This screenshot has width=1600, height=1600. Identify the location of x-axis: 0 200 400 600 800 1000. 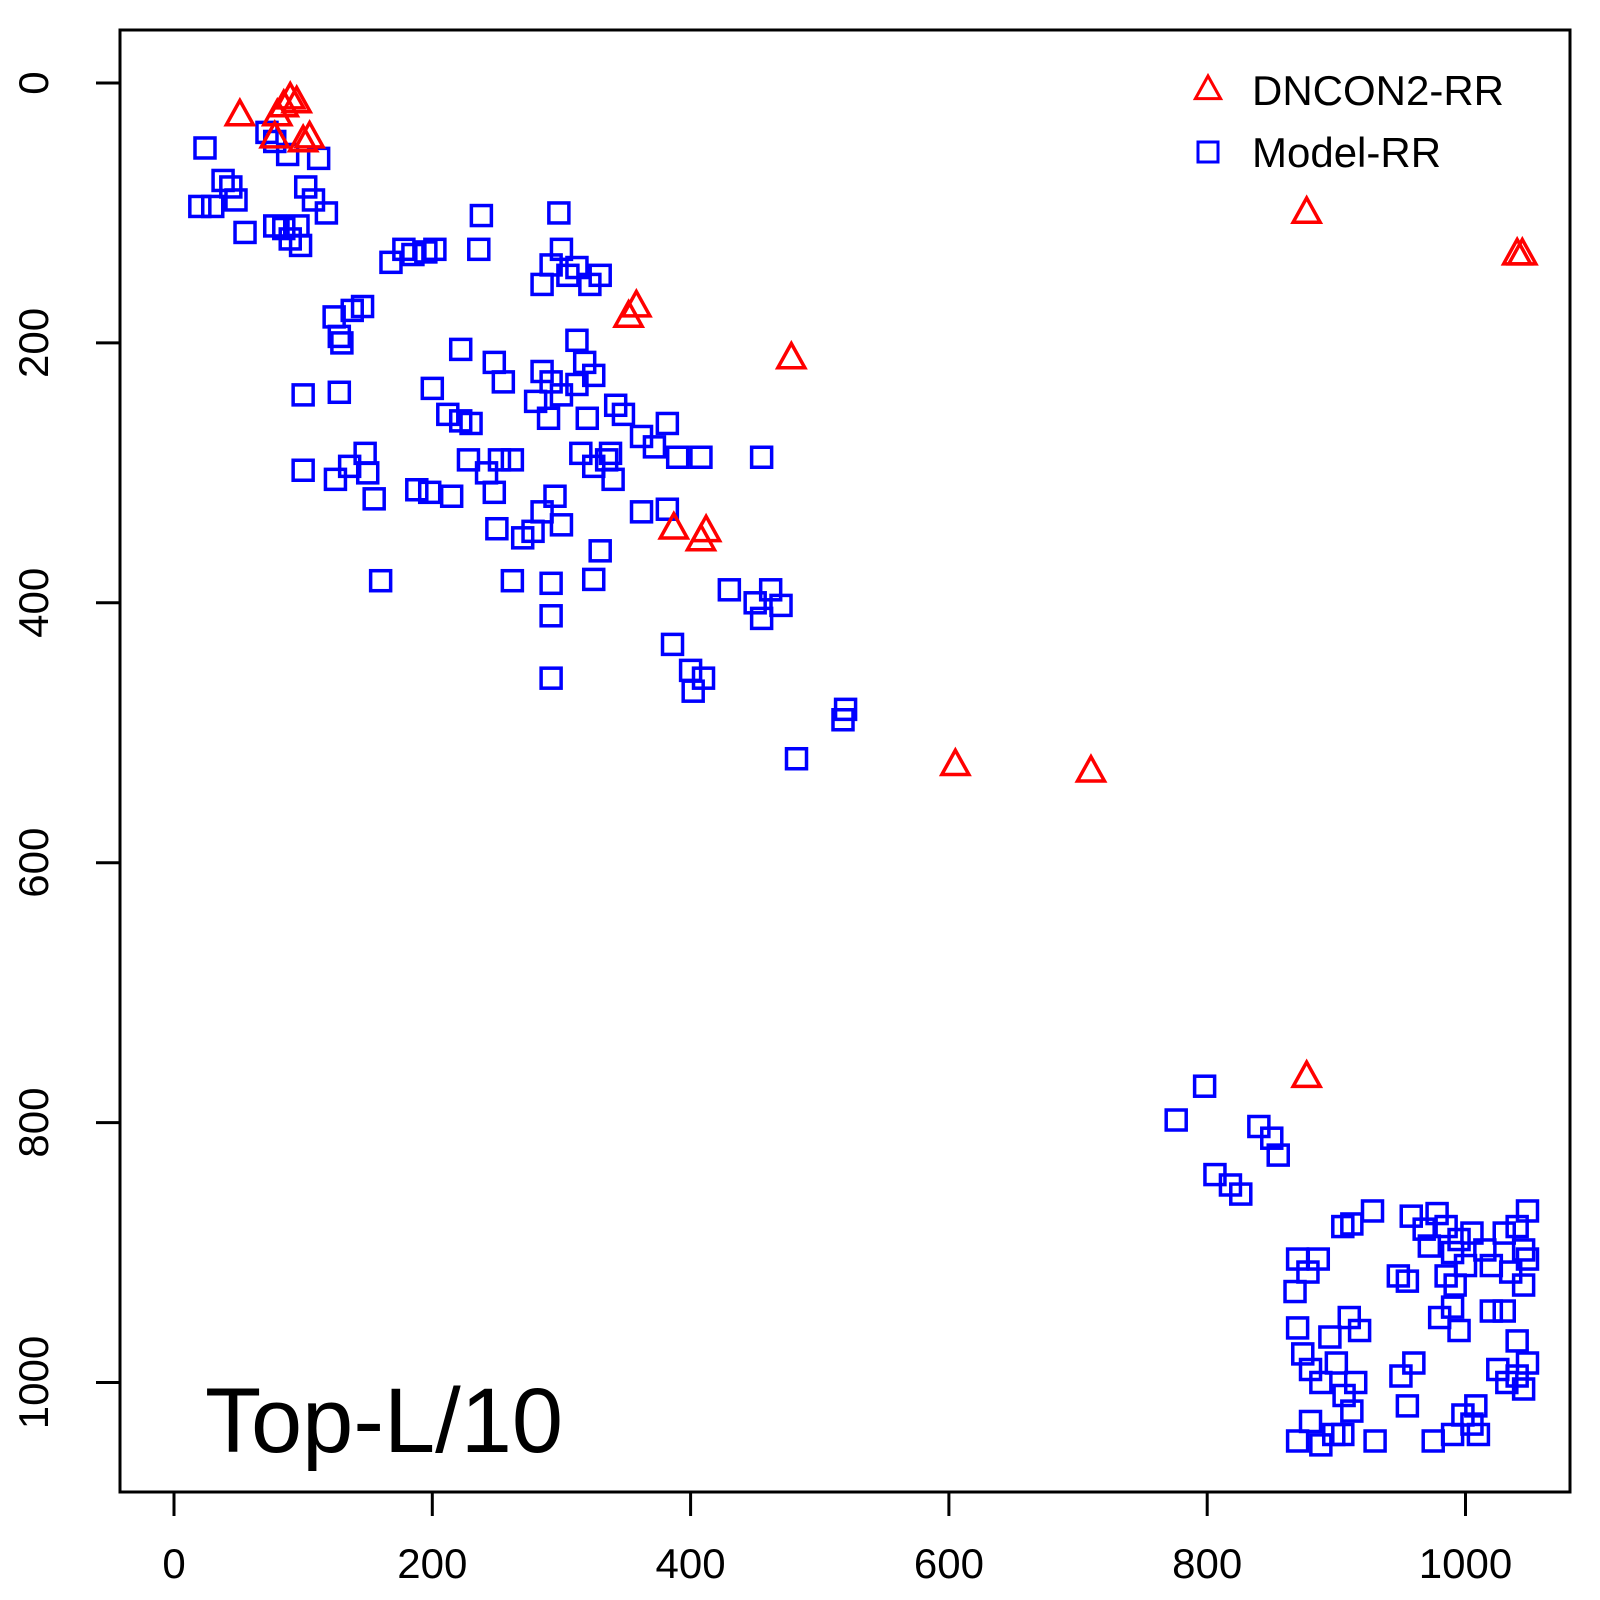
(837, 1538).